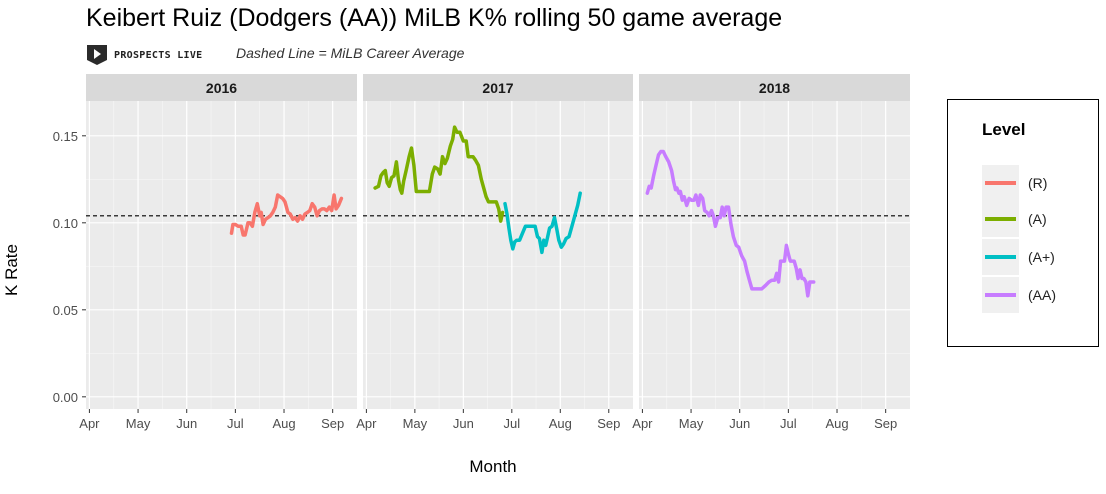  I want to click on legend-label-r: (R), so click(1038, 183).